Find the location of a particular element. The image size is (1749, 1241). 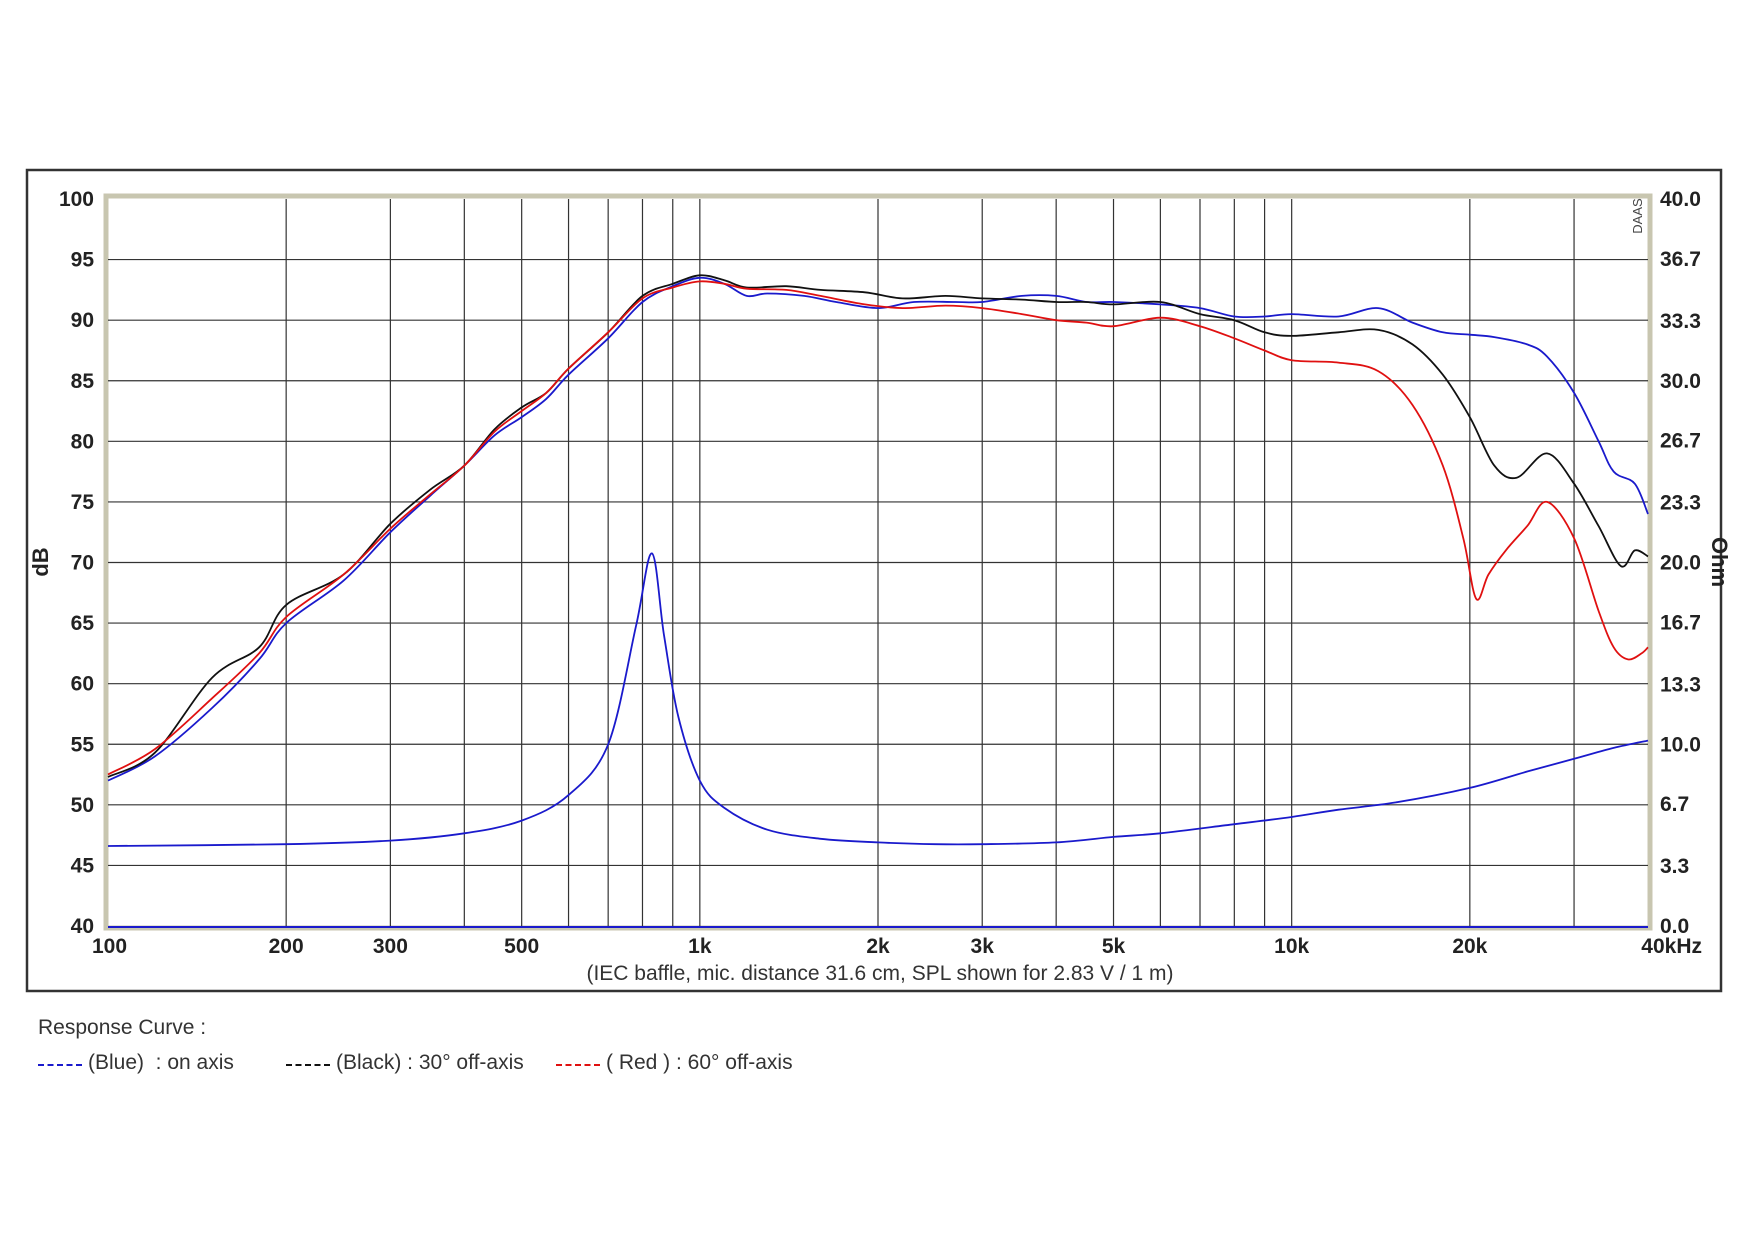

y2-tick-label: 3.3 is located at coordinates (1674, 866).